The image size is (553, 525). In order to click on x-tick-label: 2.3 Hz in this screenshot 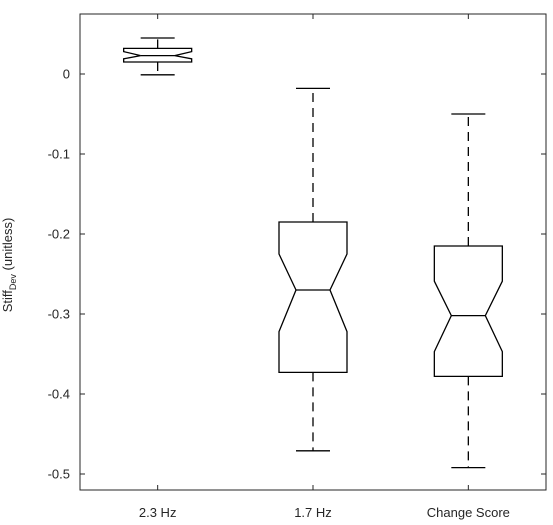, I will do `click(158, 512)`.